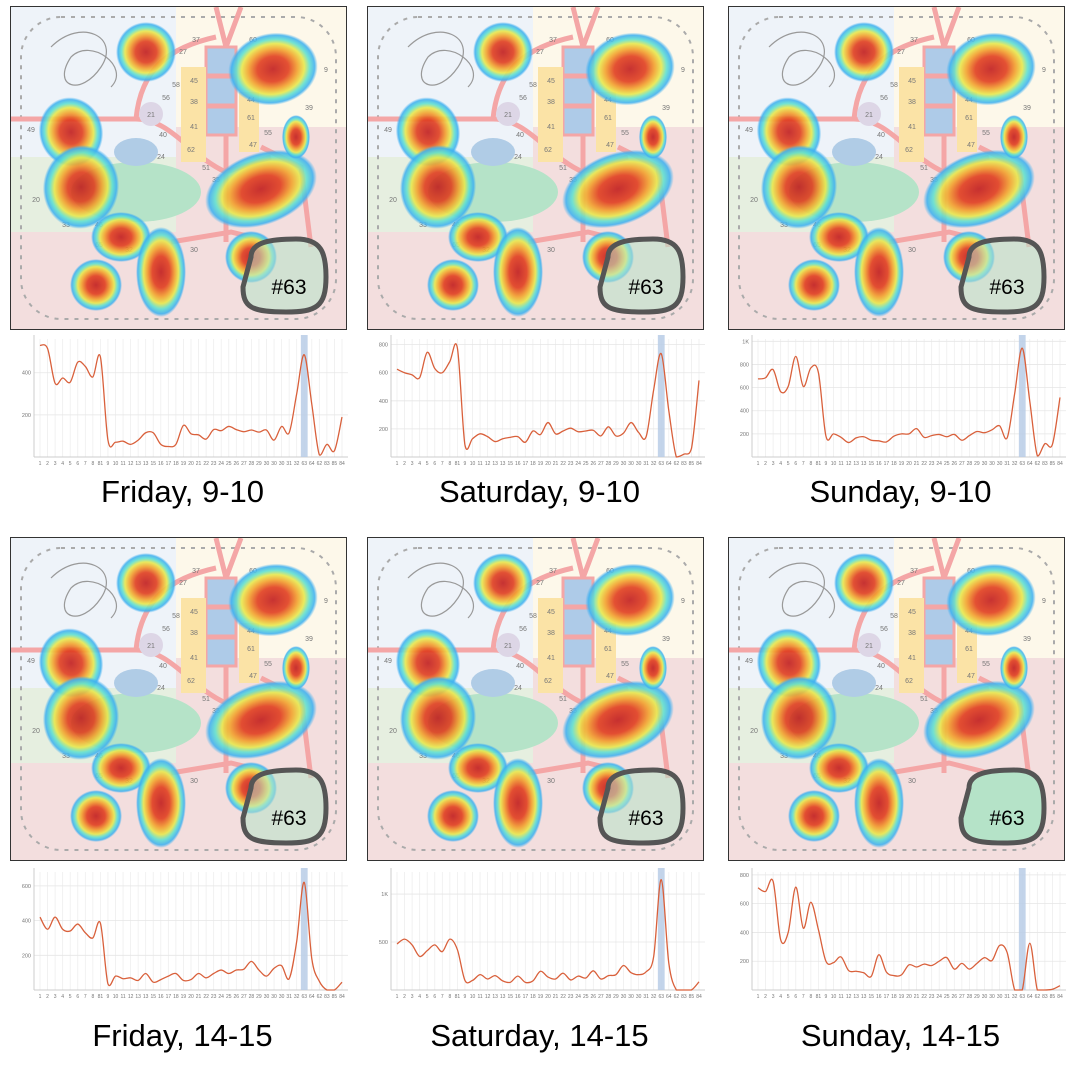 Image resolution: width=1072 pixels, height=1086 pixels. Describe the element at coordinates (661, 997) in the screenshot. I see `x-tick-label: 63` at that location.